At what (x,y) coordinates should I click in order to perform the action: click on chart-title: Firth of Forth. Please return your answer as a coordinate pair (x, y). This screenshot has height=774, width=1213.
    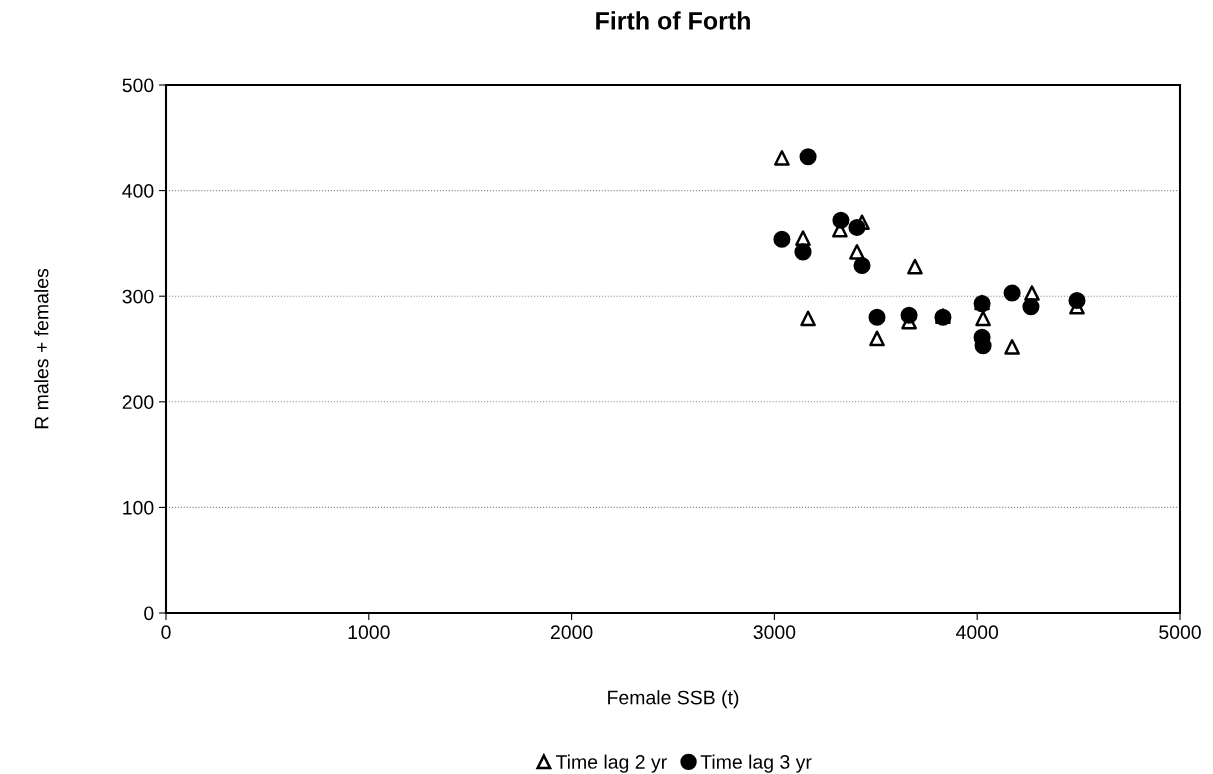
    Looking at the image, I should click on (673, 20).